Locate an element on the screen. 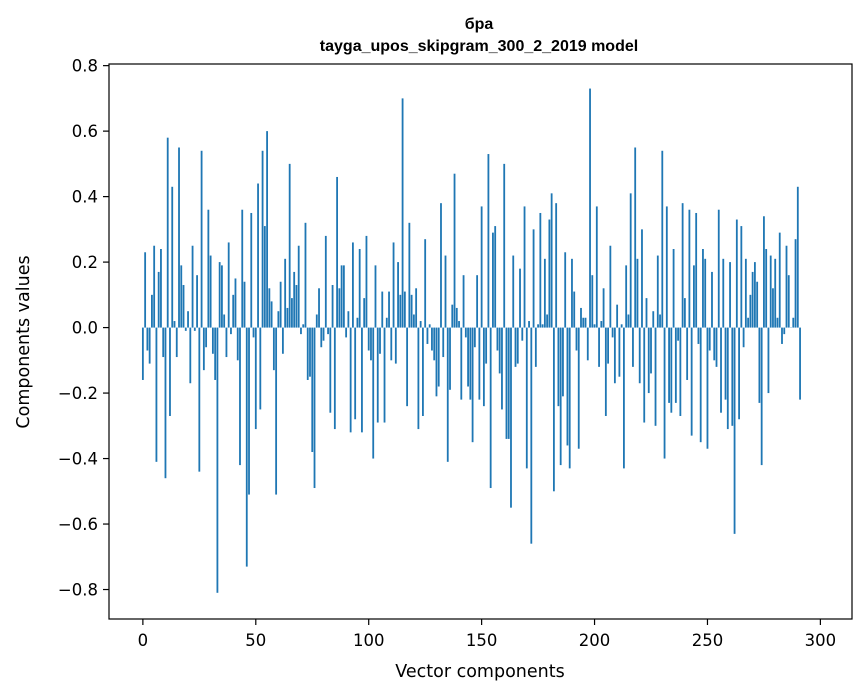 Image resolution: width=867 pixels, height=696 pixels. y-tick-label: 0.6 is located at coordinates (85, 131).